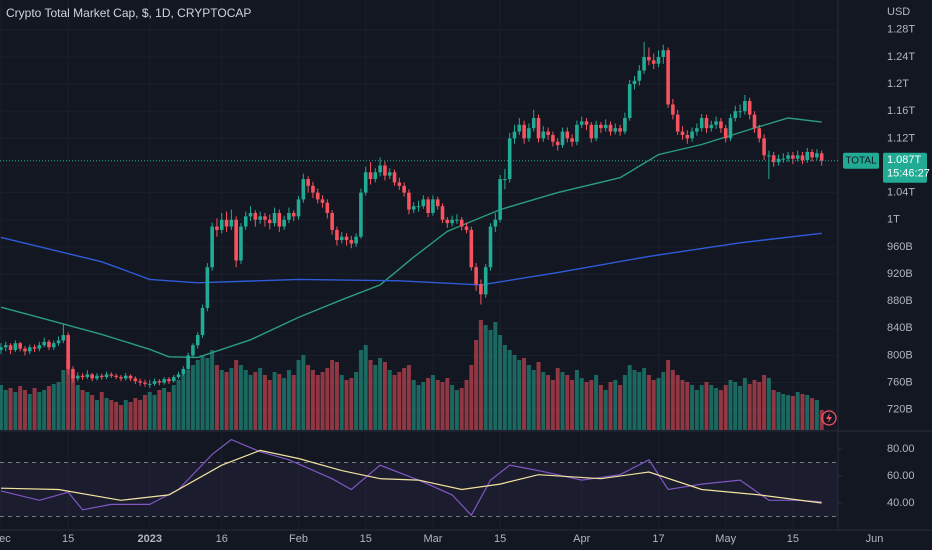 This screenshot has width=932, height=550. I want to click on alert-icon, so click(829, 418).